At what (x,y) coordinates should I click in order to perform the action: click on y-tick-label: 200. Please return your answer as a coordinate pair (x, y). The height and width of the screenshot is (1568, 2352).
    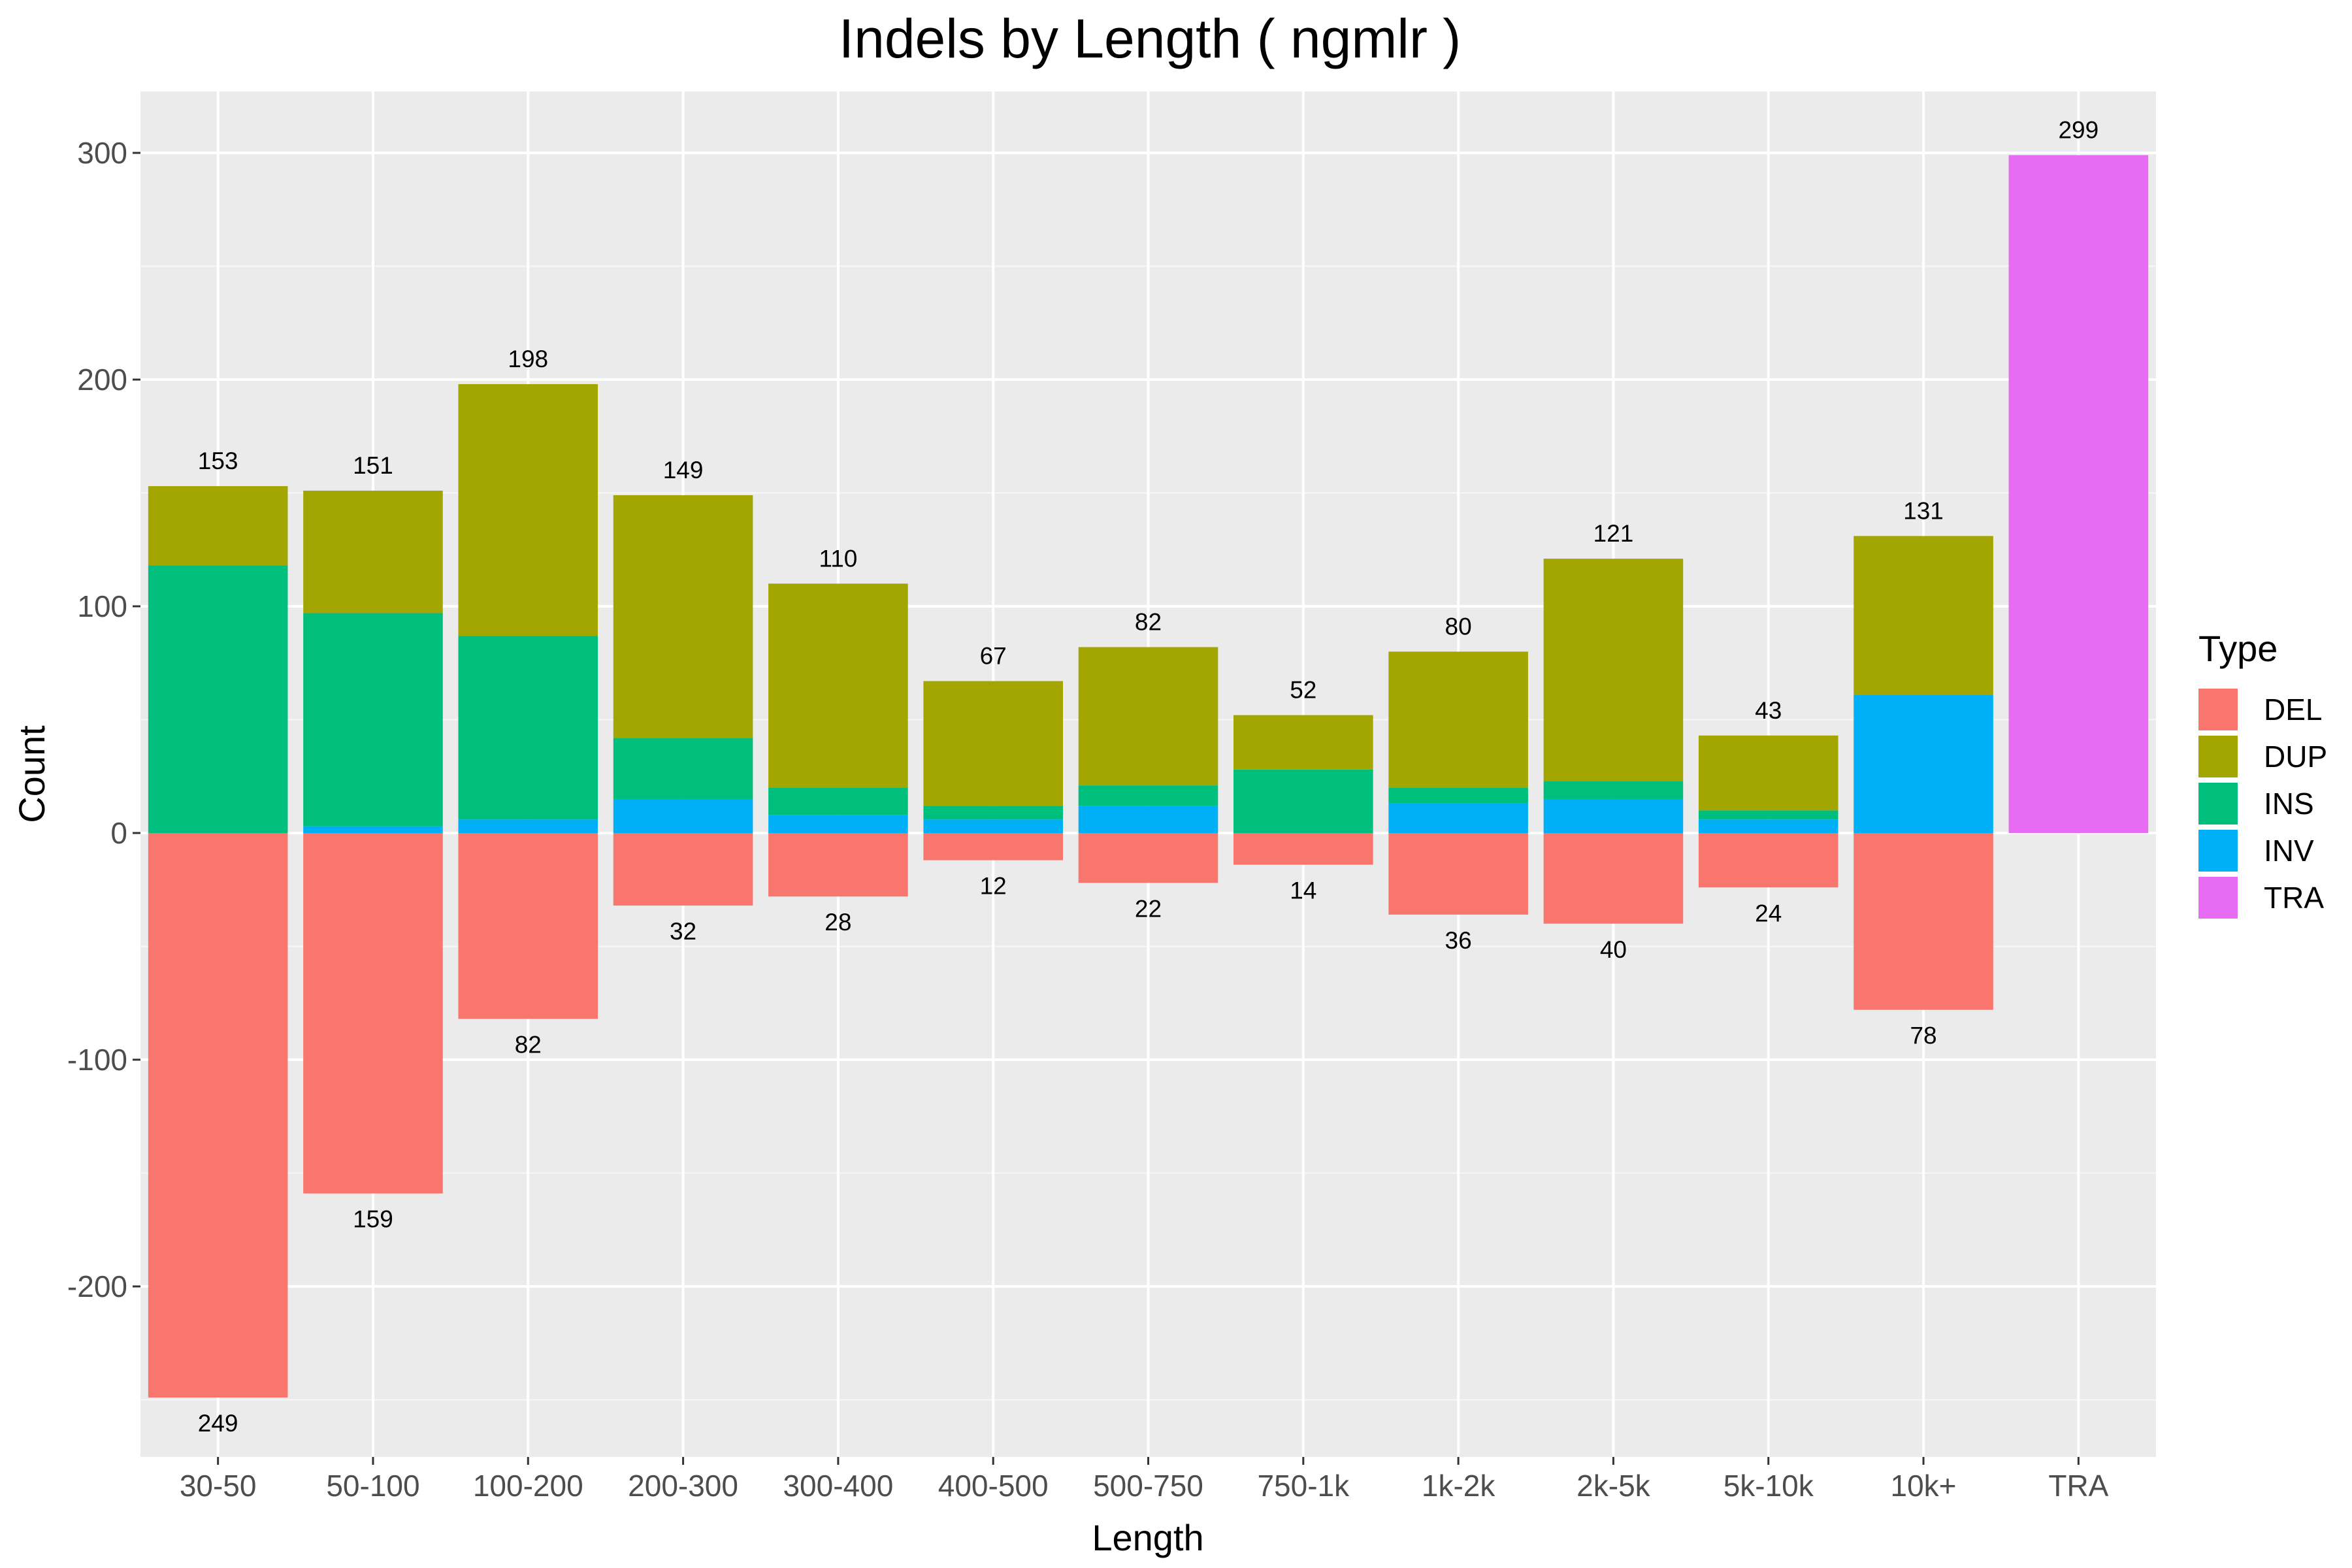
    Looking at the image, I should click on (102, 380).